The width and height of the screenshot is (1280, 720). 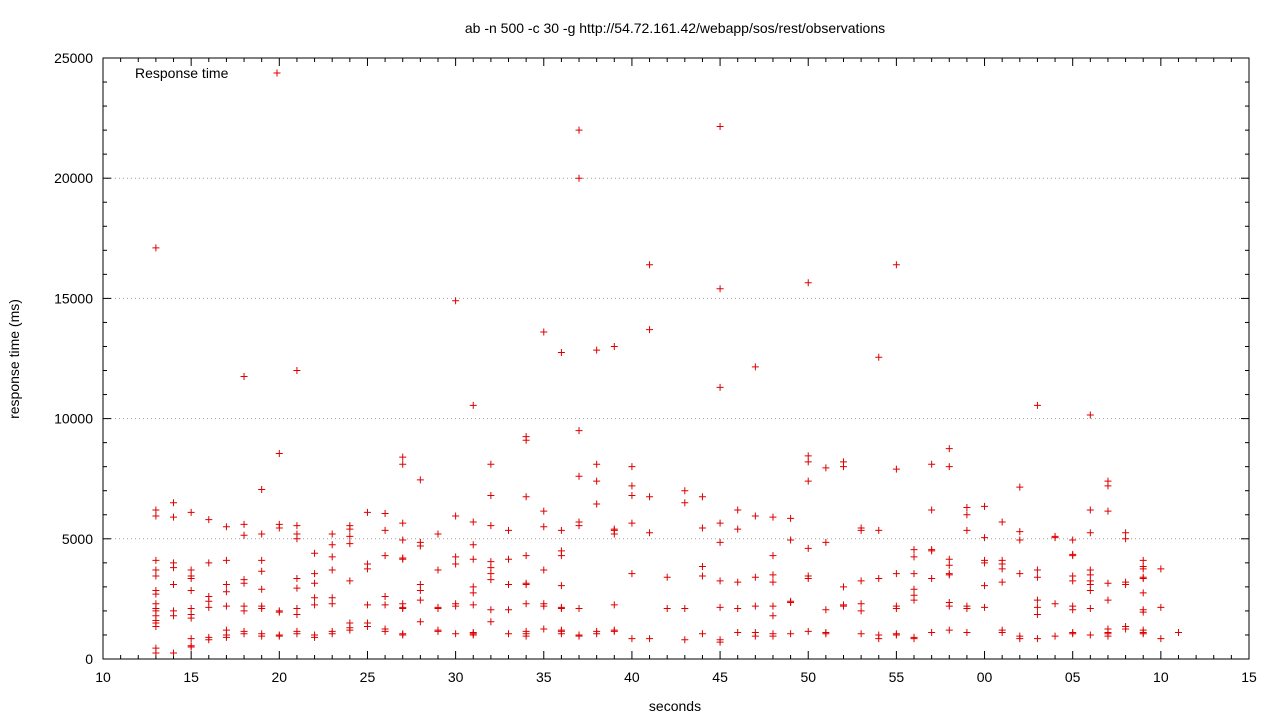 What do you see at coordinates (73, 178) in the screenshot?
I see `y-tick-label: 20000` at bounding box center [73, 178].